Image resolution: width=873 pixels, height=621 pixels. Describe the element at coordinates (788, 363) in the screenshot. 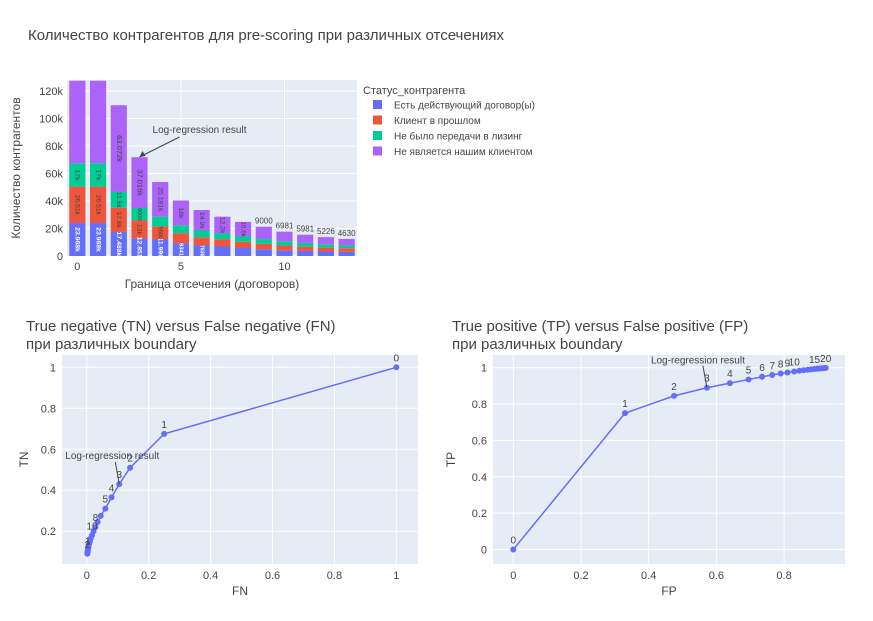

I see `point-label: 9` at that location.